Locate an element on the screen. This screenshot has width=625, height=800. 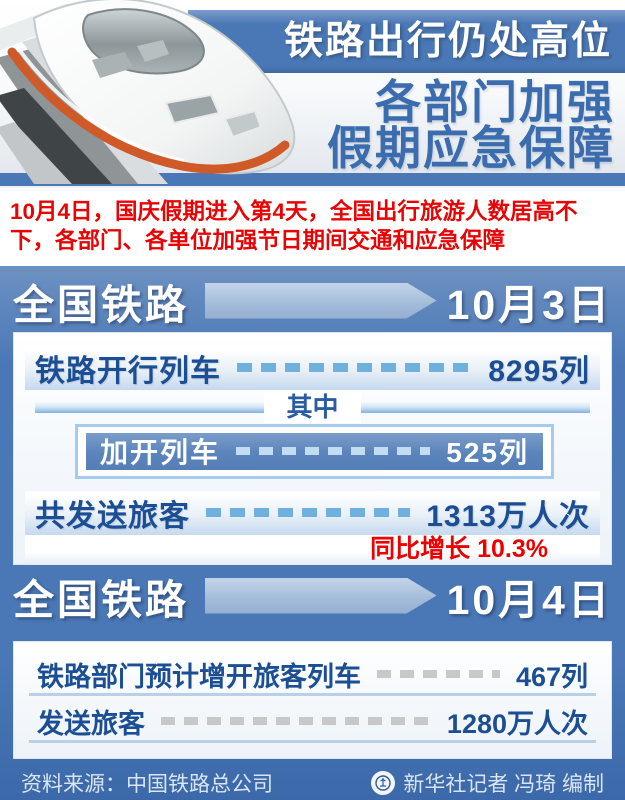
footer: 资料来源：中国铁路总公司 新华社记者 冯琦 编制 is located at coordinates (312, 779).